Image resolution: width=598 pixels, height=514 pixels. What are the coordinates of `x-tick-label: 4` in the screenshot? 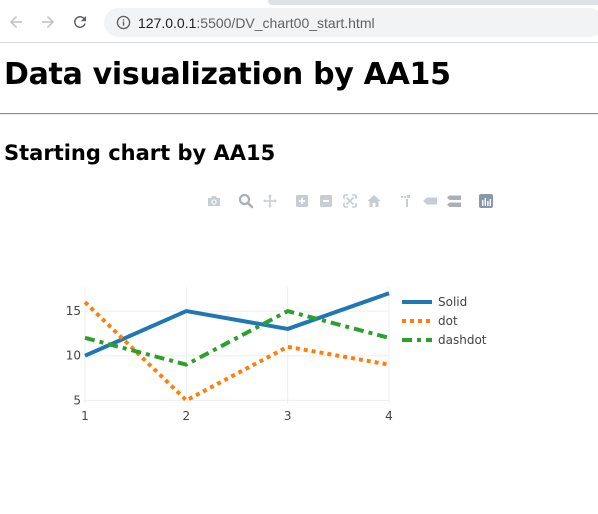 It's located at (389, 416).